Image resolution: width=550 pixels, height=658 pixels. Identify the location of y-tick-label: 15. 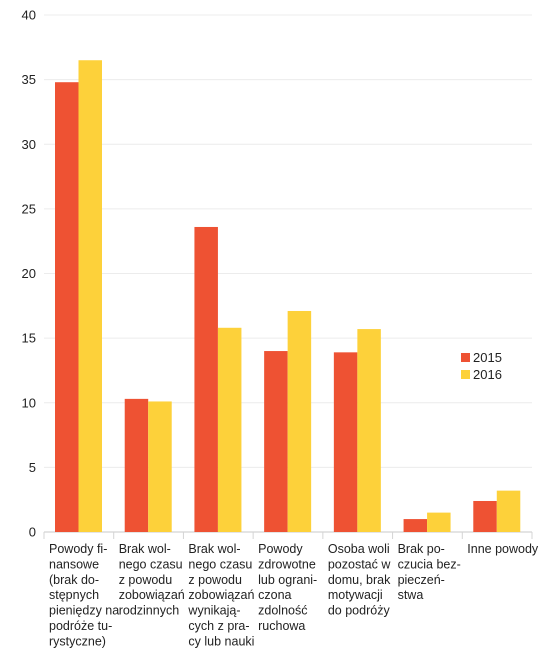
(29, 338).